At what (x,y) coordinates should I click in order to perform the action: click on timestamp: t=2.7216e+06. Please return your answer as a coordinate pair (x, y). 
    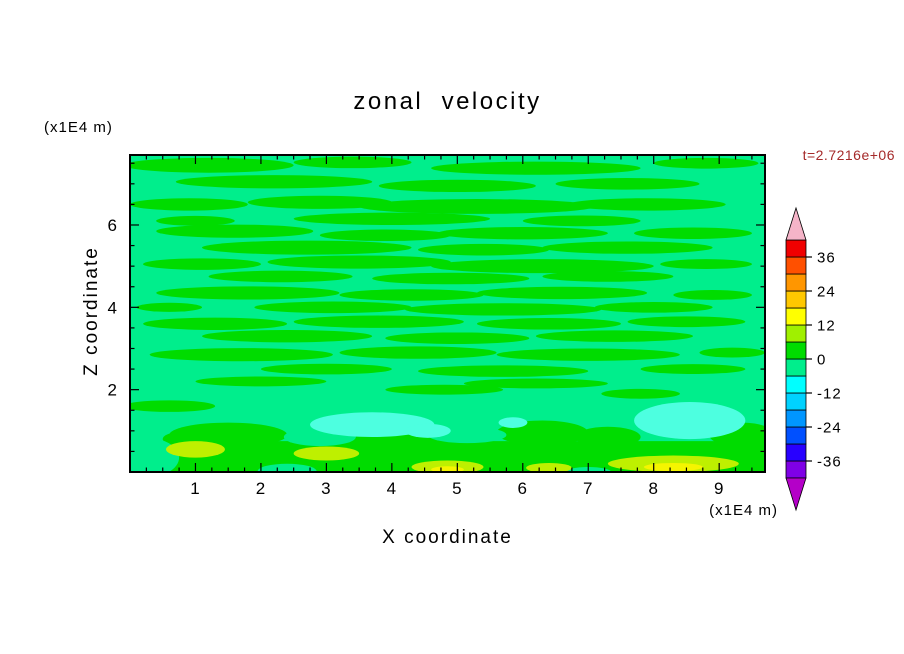
    Looking at the image, I should click on (848, 155).